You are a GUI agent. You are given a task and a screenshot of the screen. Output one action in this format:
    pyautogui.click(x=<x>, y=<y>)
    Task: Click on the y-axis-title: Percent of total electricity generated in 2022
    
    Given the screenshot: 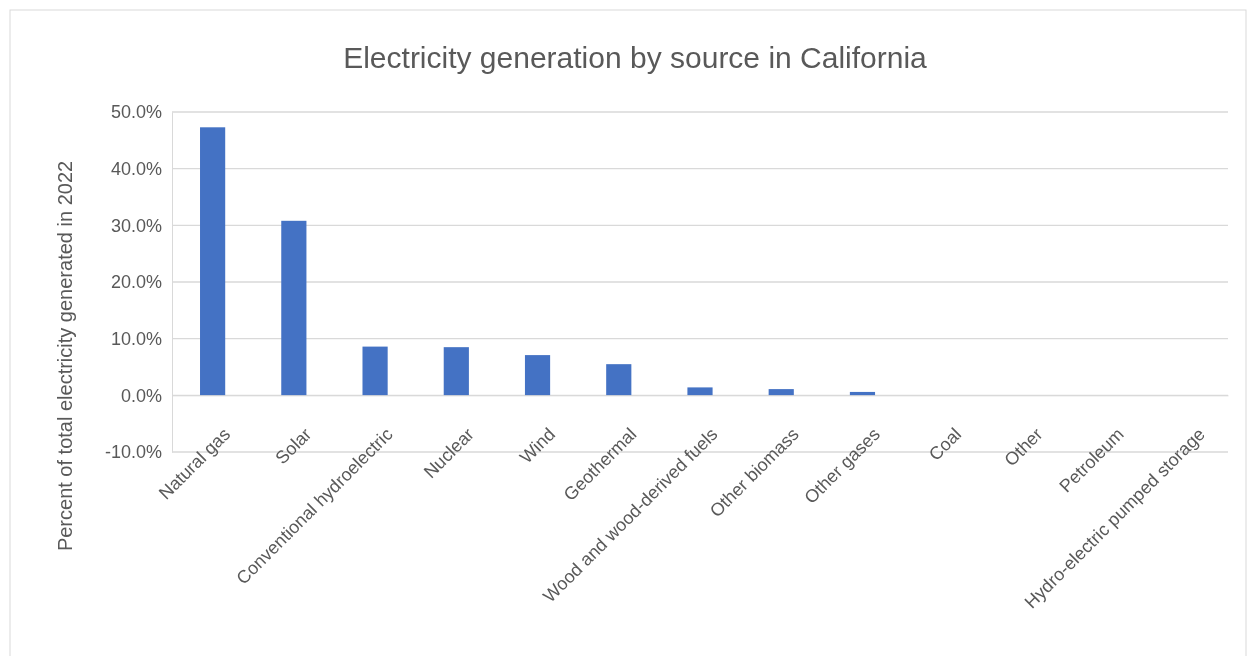 What is the action you would take?
    pyautogui.click(x=65, y=356)
    